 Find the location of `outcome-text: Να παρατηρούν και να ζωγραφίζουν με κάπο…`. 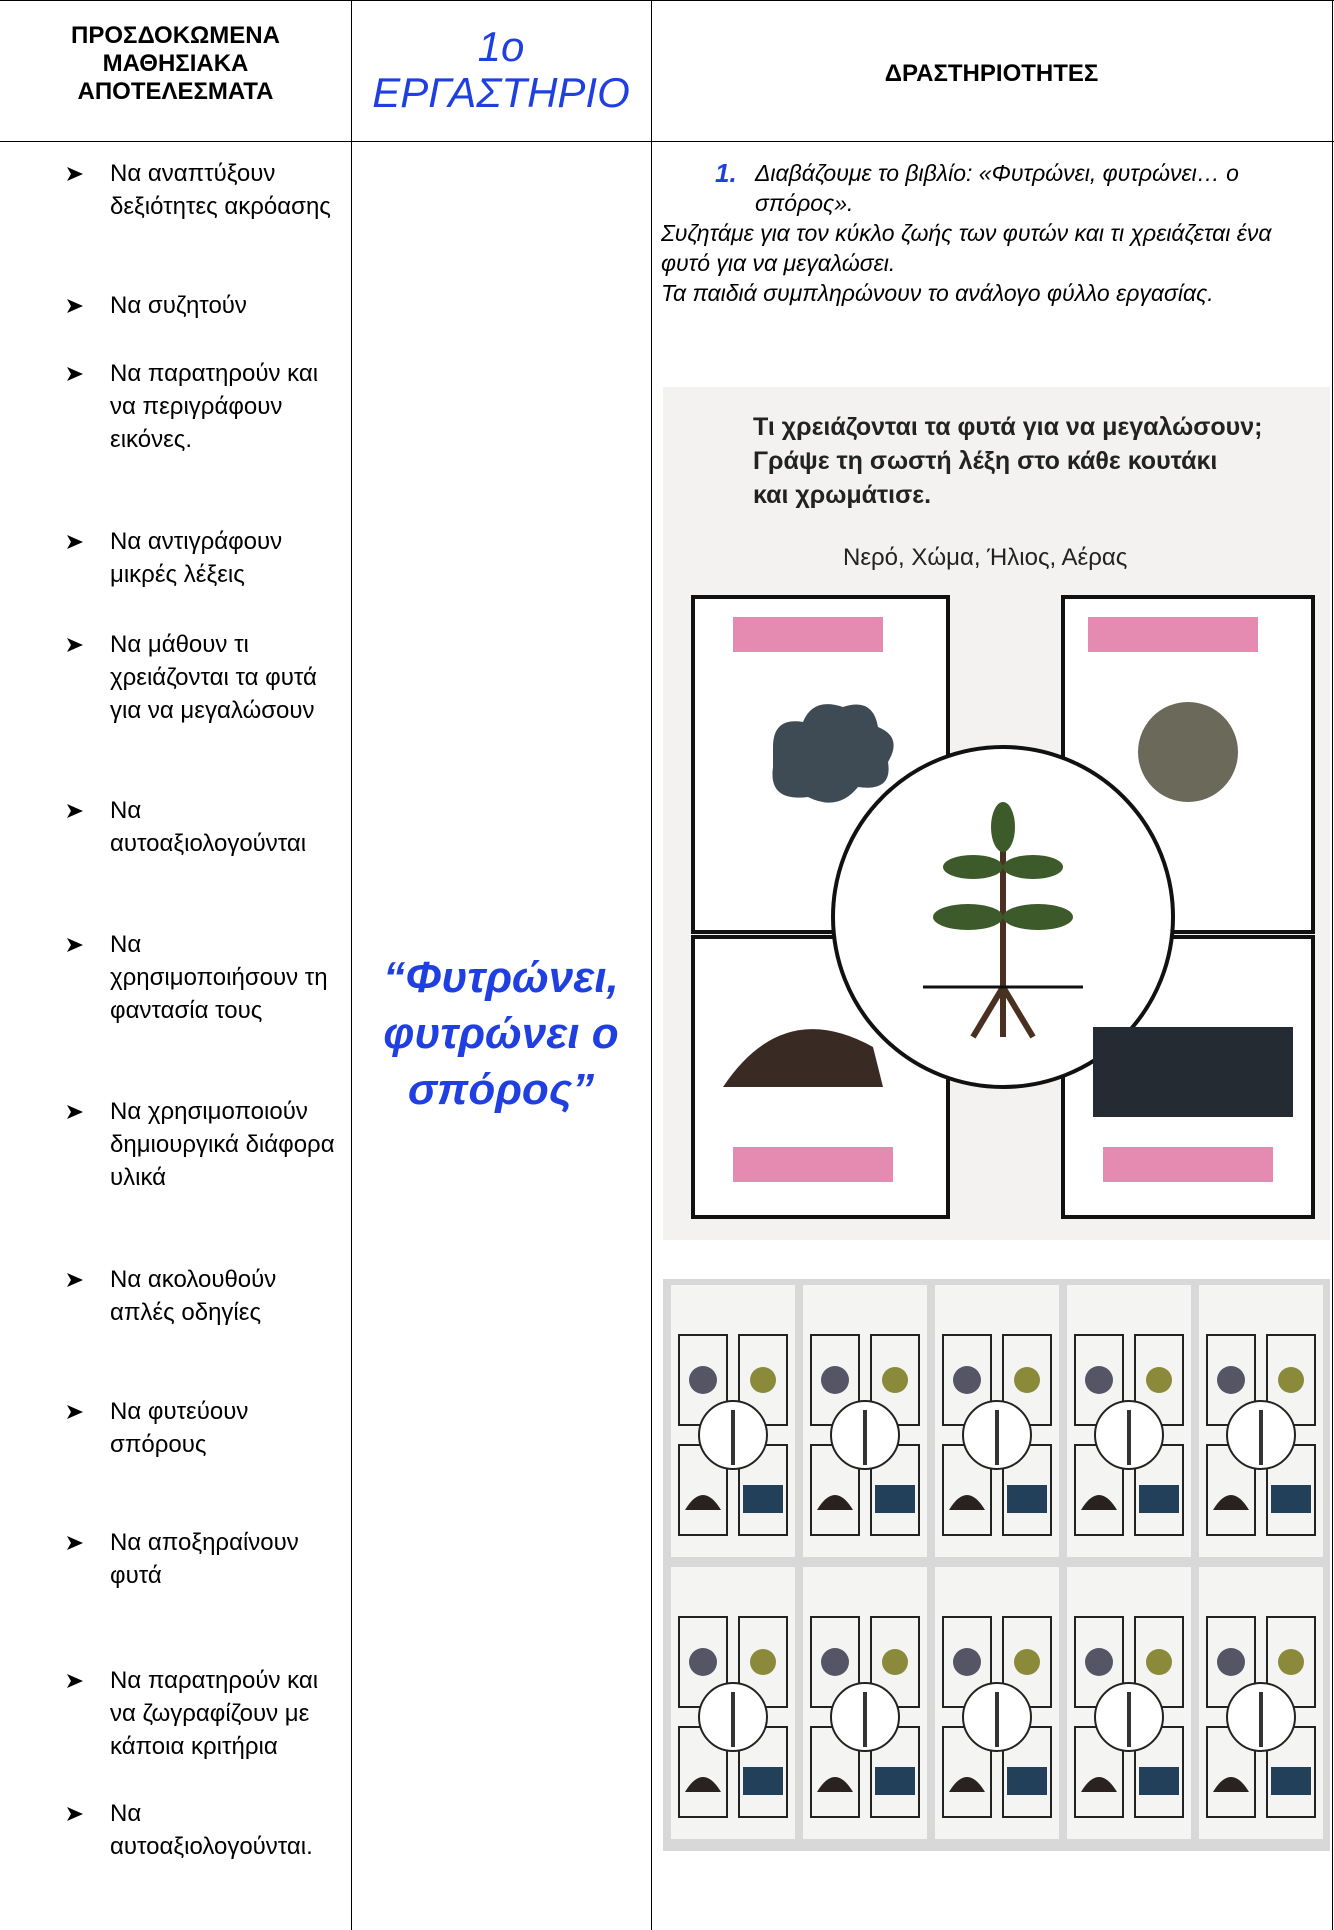

outcome-text: Να παρατηρούν και να ζωγραφίζουν με κάπο… is located at coordinates (214, 1713).